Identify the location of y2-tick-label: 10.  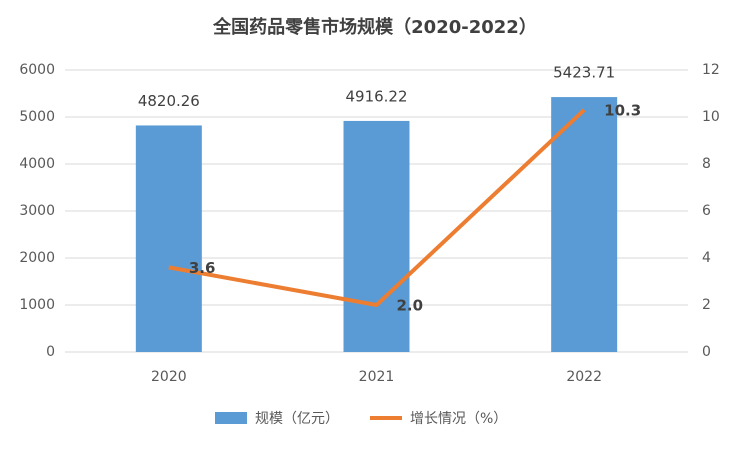
(711, 117).